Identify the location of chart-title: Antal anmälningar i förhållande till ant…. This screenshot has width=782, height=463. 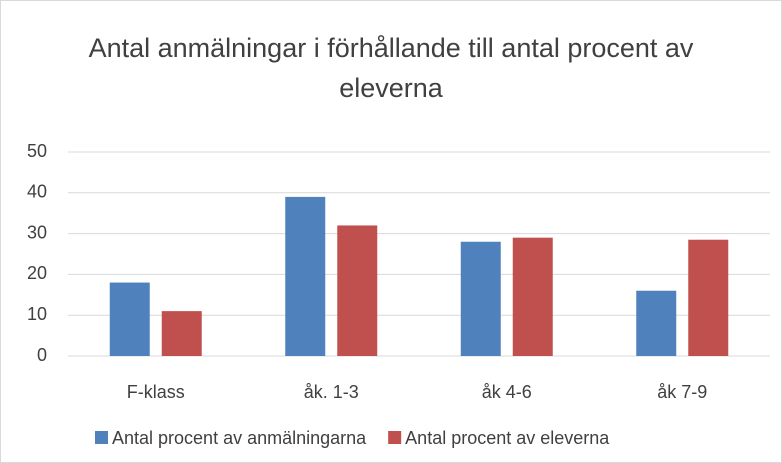
(391, 68).